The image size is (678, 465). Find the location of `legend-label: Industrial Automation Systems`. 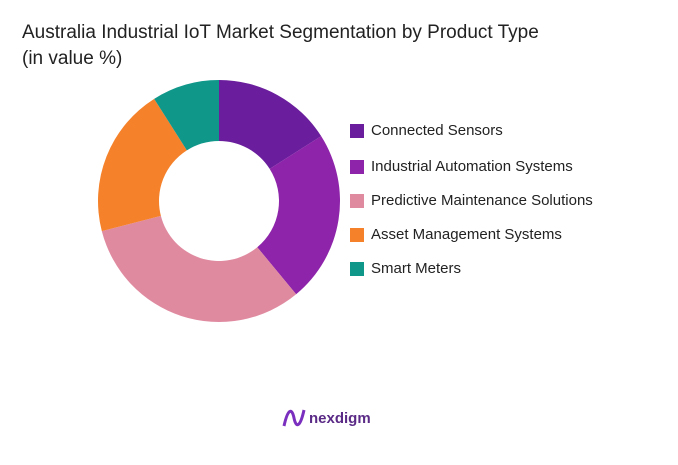

legend-label: Industrial Automation Systems is located at coordinates (472, 166).